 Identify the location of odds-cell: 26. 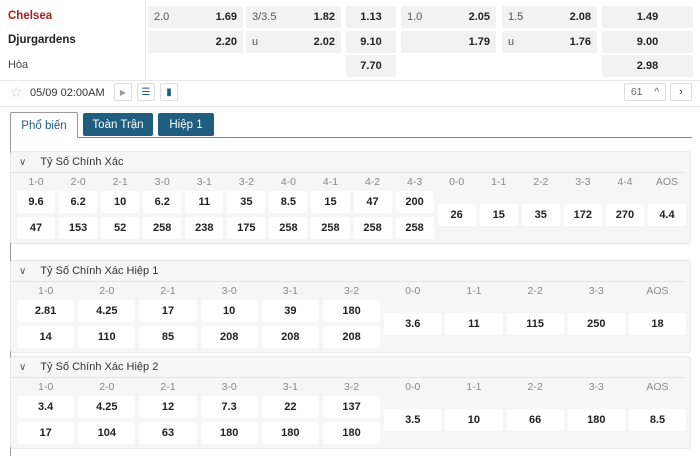
(456, 215).